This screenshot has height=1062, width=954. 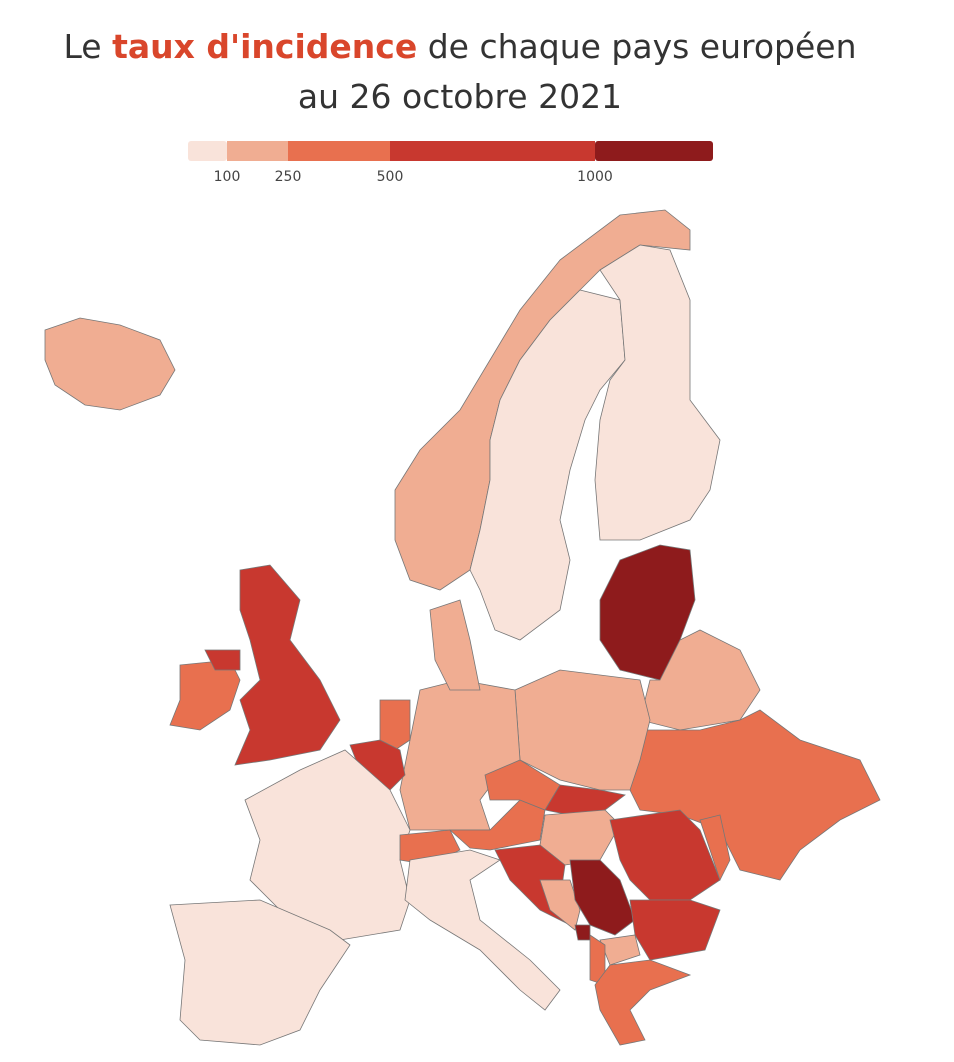 What do you see at coordinates (642, 46) in the screenshot?
I see `title-suffix: de chaque pays européen` at bounding box center [642, 46].